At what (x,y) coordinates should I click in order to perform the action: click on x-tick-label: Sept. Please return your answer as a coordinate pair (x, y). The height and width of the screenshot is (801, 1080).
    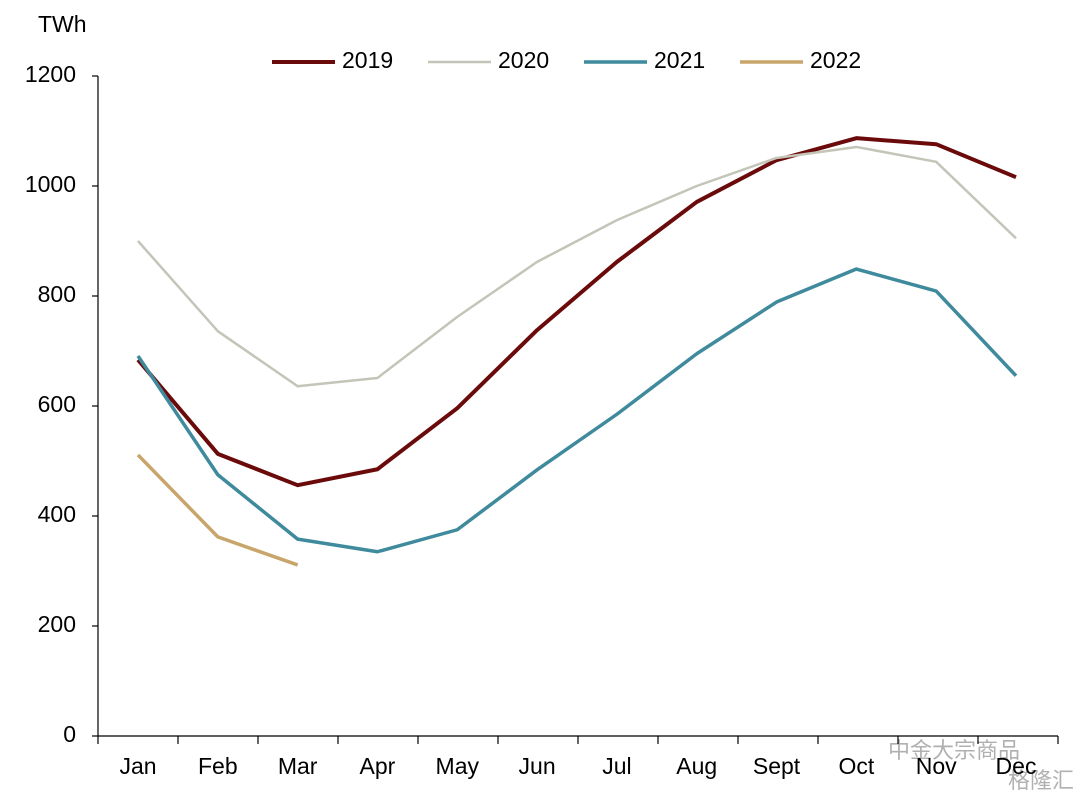
    Looking at the image, I should click on (777, 766).